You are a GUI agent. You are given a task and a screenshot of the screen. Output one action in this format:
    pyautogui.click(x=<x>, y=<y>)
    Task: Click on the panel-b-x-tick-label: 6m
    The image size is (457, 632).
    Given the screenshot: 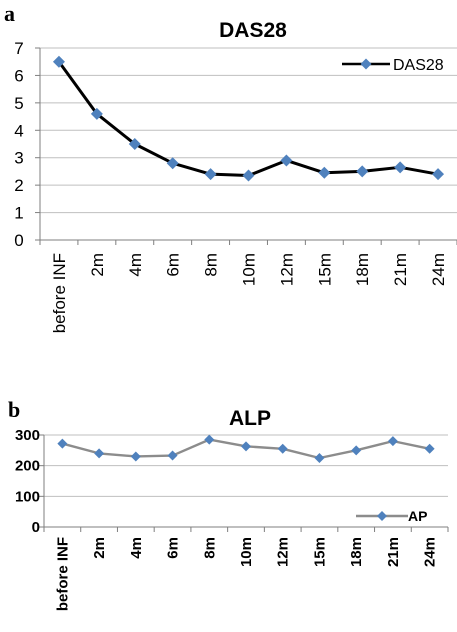 What is the action you would take?
    pyautogui.click(x=173, y=548)
    